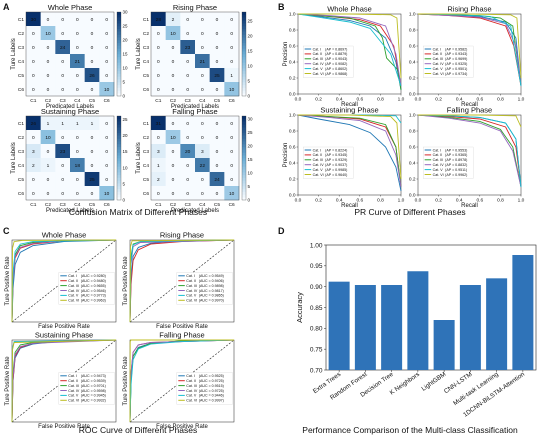 Image resolution: width=546 pixels, height=442 pixels. Describe the element at coordinates (202, 205) in the screenshot. I see `x-tick-label: C4` at that location.